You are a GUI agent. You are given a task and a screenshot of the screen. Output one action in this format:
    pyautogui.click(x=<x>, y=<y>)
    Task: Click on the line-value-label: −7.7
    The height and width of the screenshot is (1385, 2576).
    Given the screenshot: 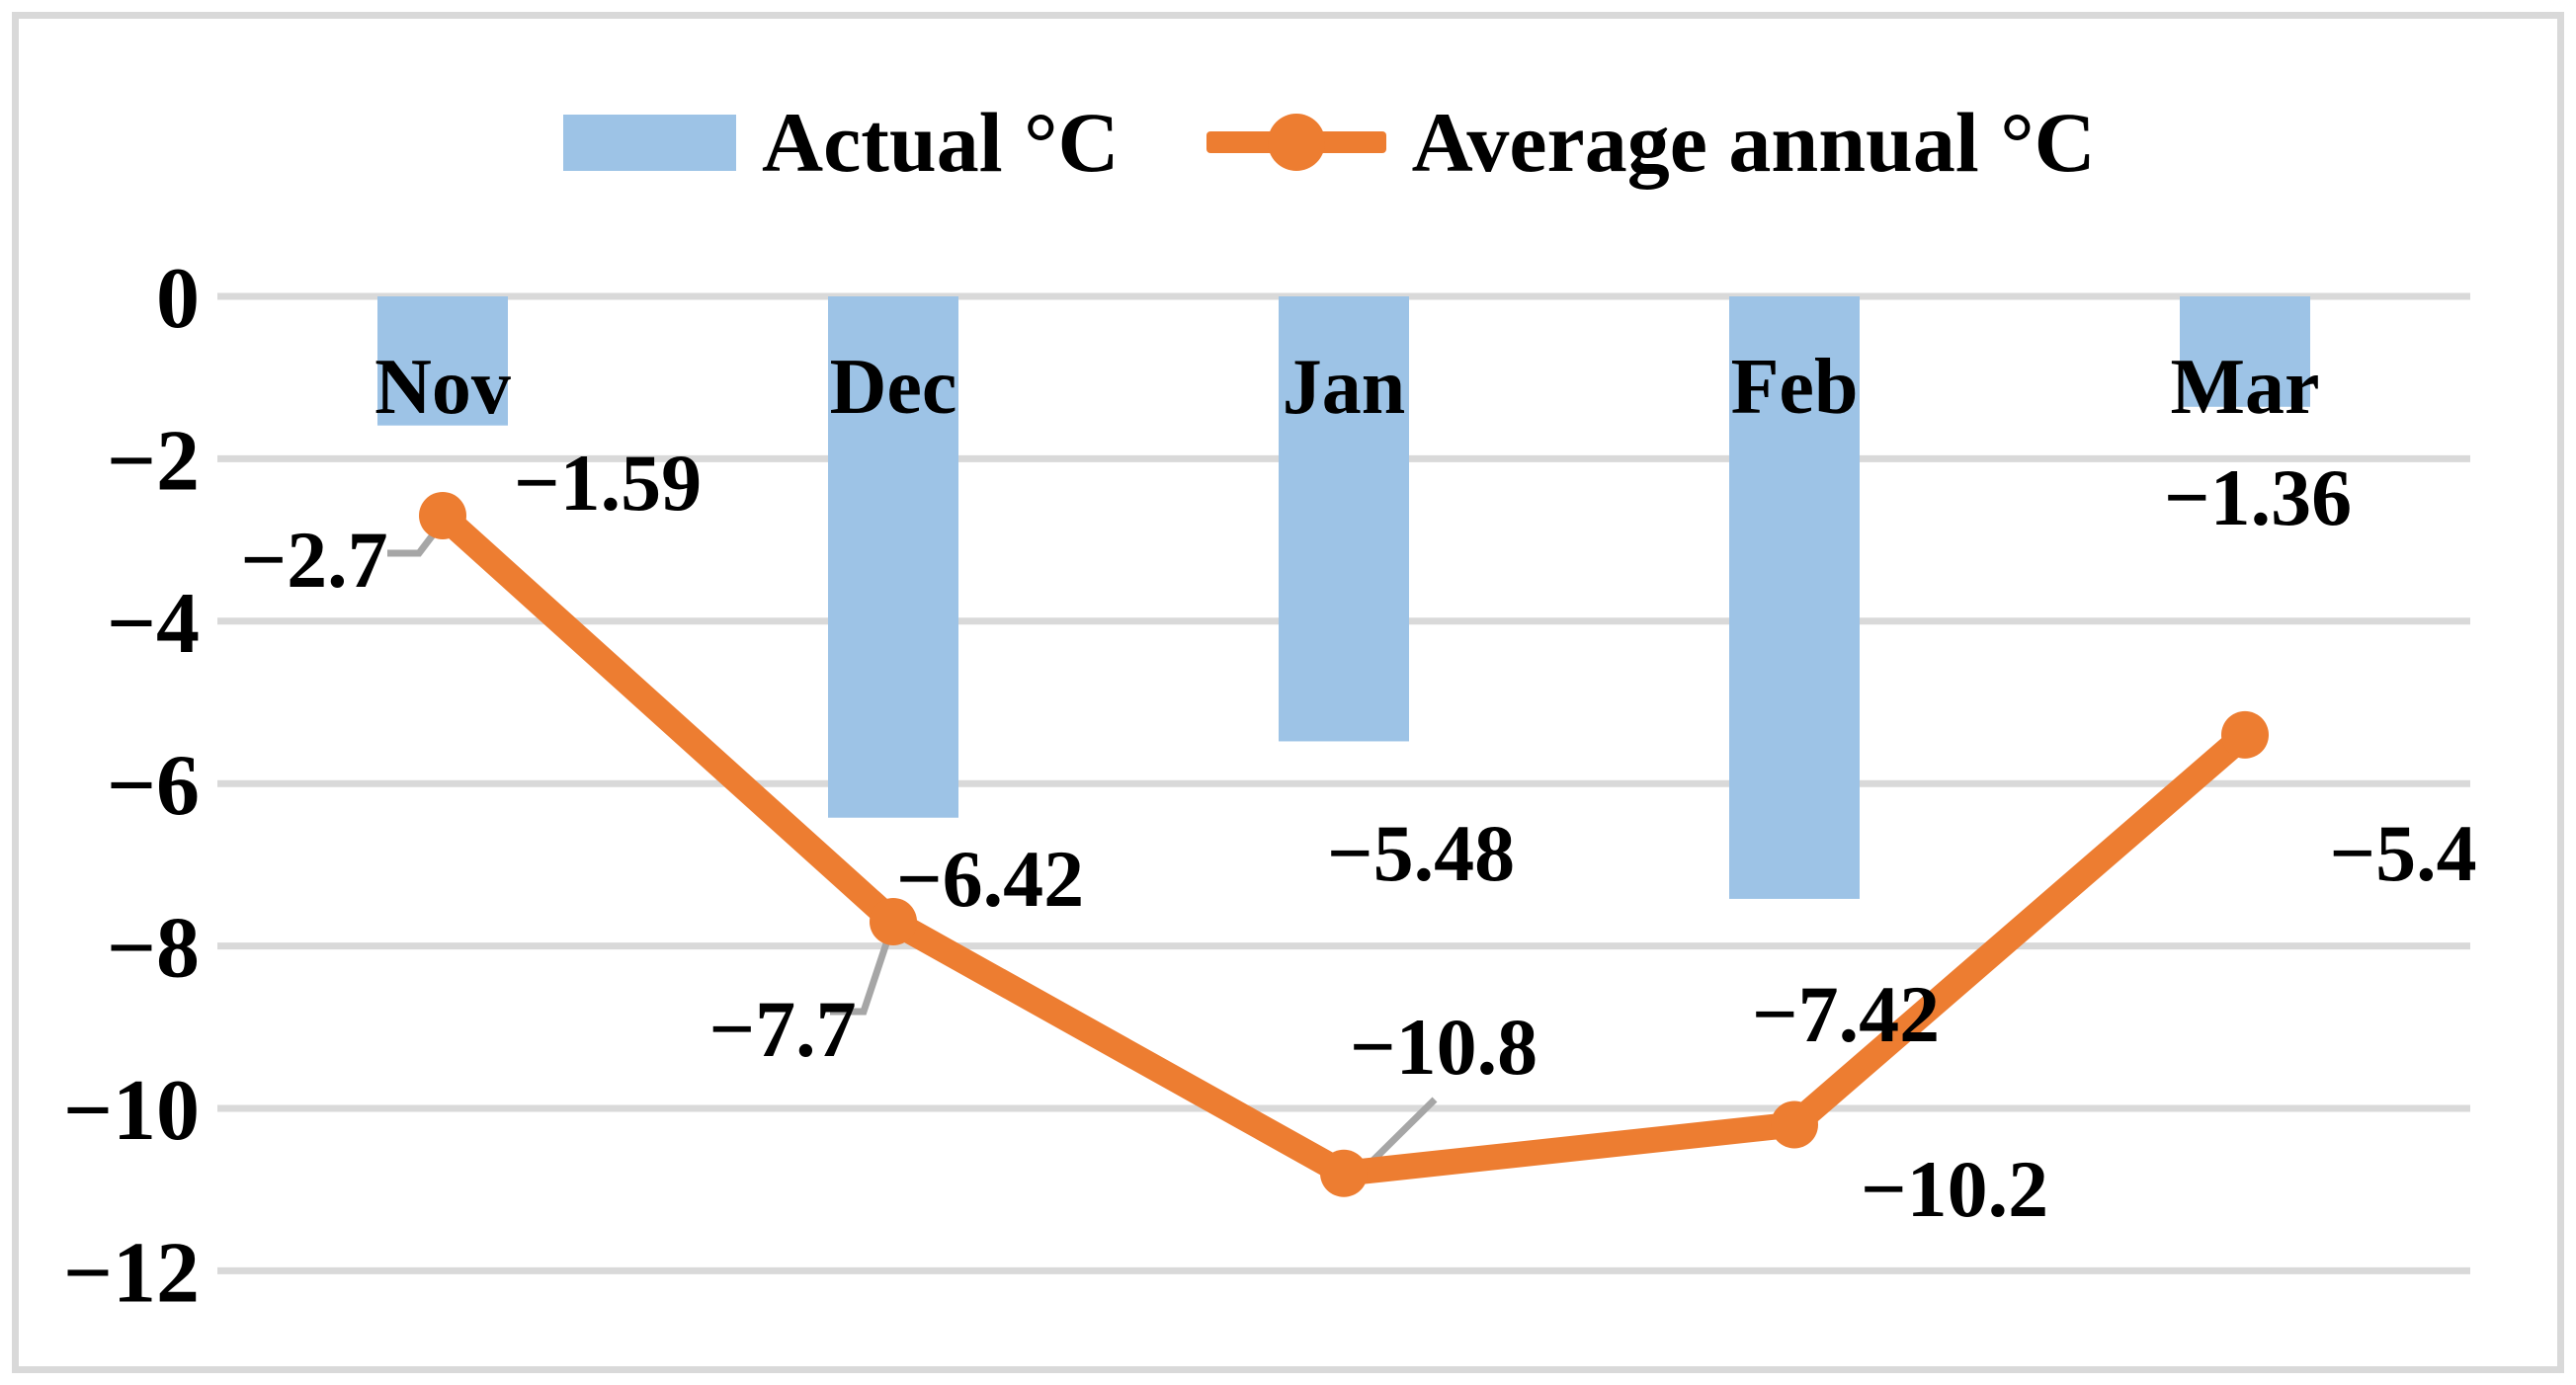 What is the action you would take?
    pyautogui.click(x=782, y=1029)
    